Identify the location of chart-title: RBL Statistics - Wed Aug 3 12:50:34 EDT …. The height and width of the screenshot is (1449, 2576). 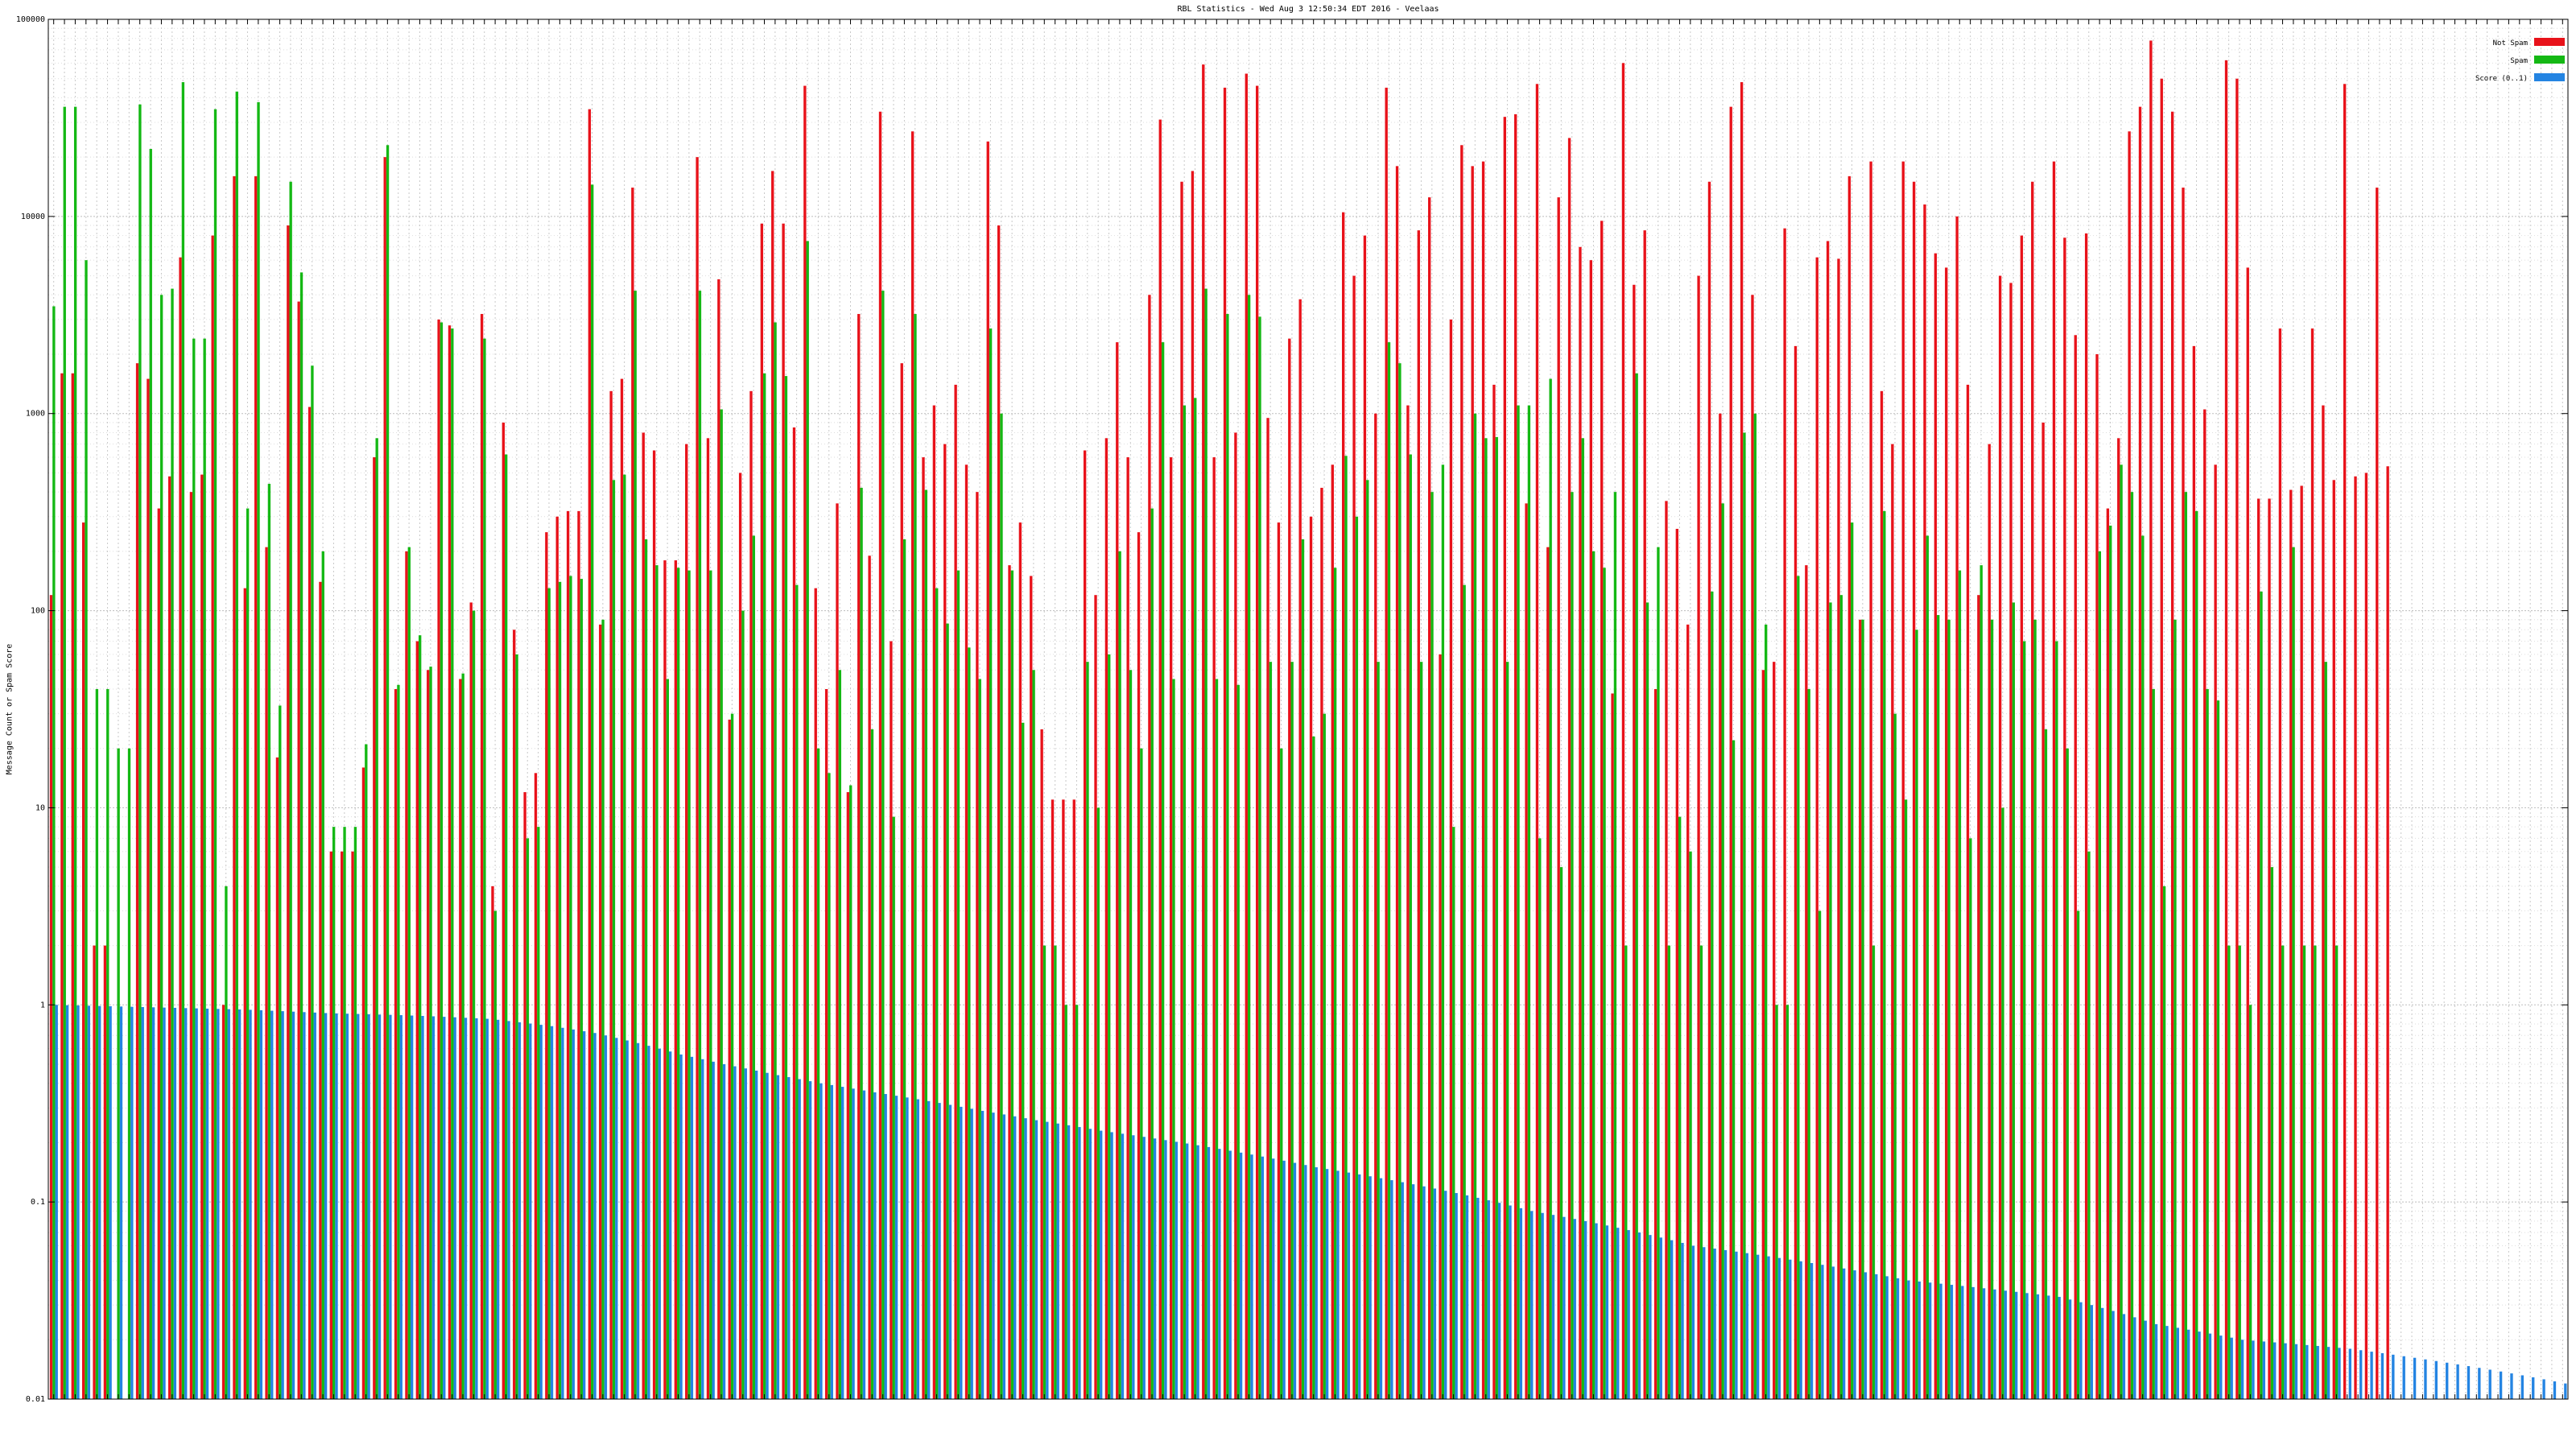
(1308, 9).